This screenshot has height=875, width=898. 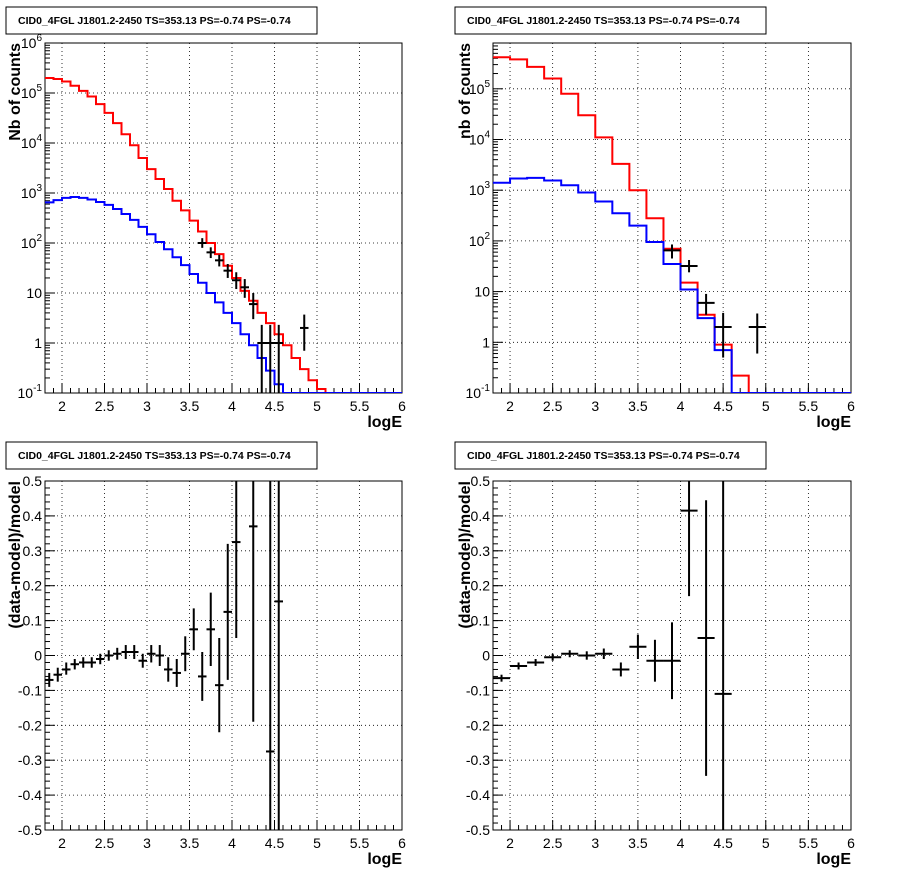 I want to click on y-tick-label: 10⁶, so click(x=32, y=42).